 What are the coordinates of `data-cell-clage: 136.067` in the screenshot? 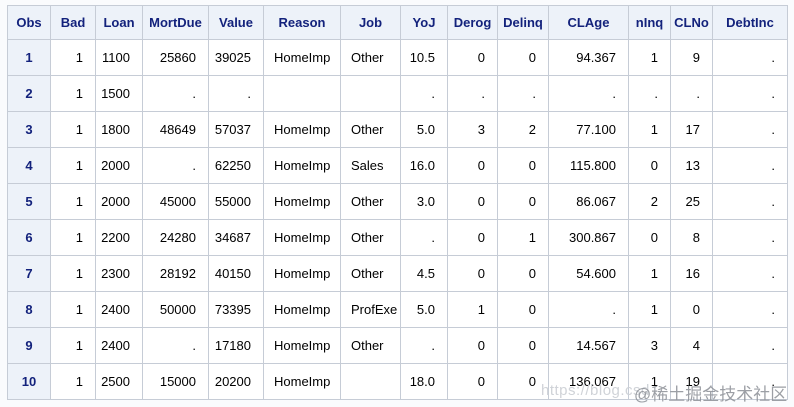 It's located at (588, 381).